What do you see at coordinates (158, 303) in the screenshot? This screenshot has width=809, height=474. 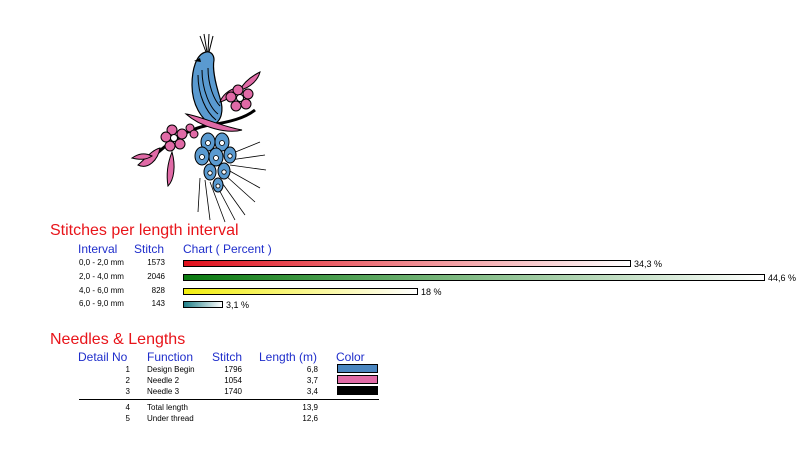 I see `interval-stitch-count: 143` at bounding box center [158, 303].